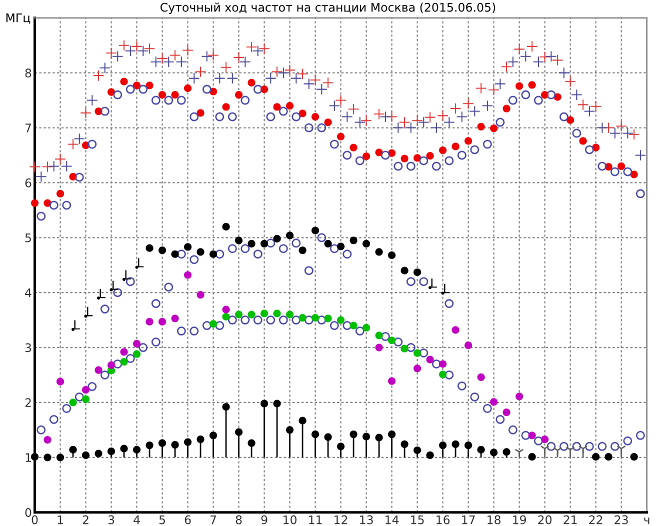  I want to click on x-tick-label: 15, so click(417, 519).